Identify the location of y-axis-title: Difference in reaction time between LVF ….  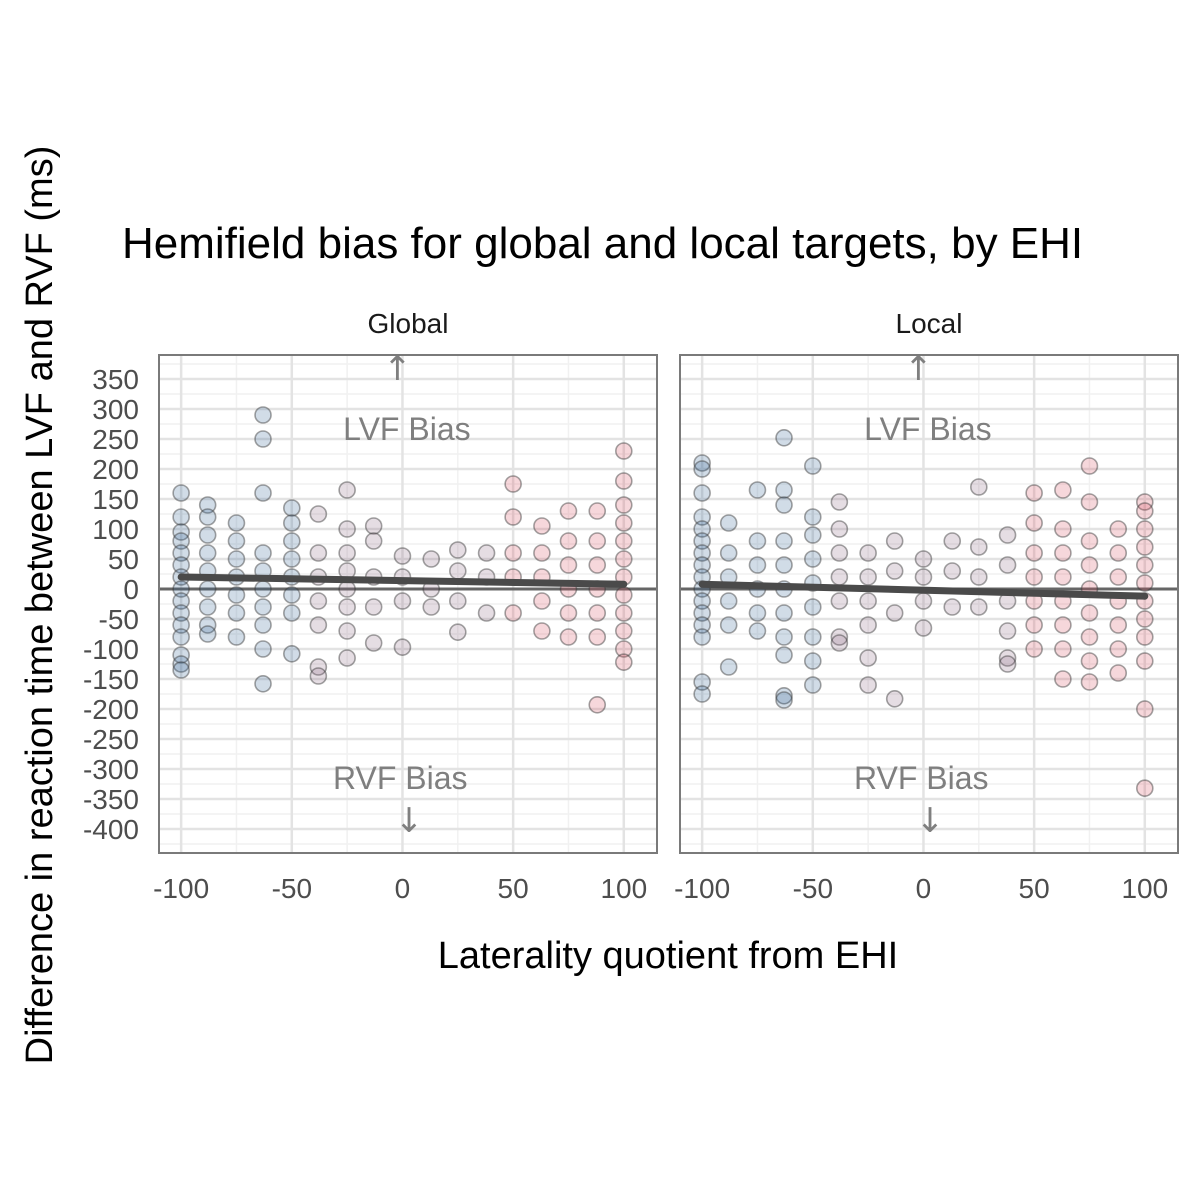
(40, 605).